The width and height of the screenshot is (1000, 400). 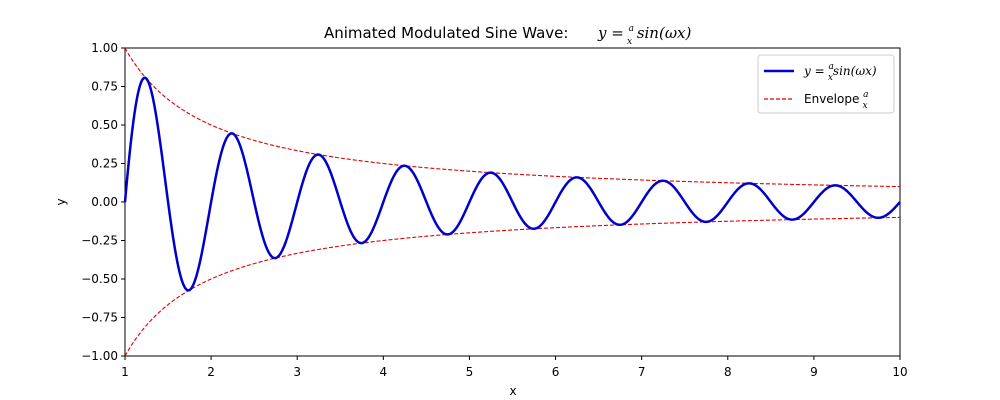 I want to click on x-tick-label: 5, so click(x=470, y=372).